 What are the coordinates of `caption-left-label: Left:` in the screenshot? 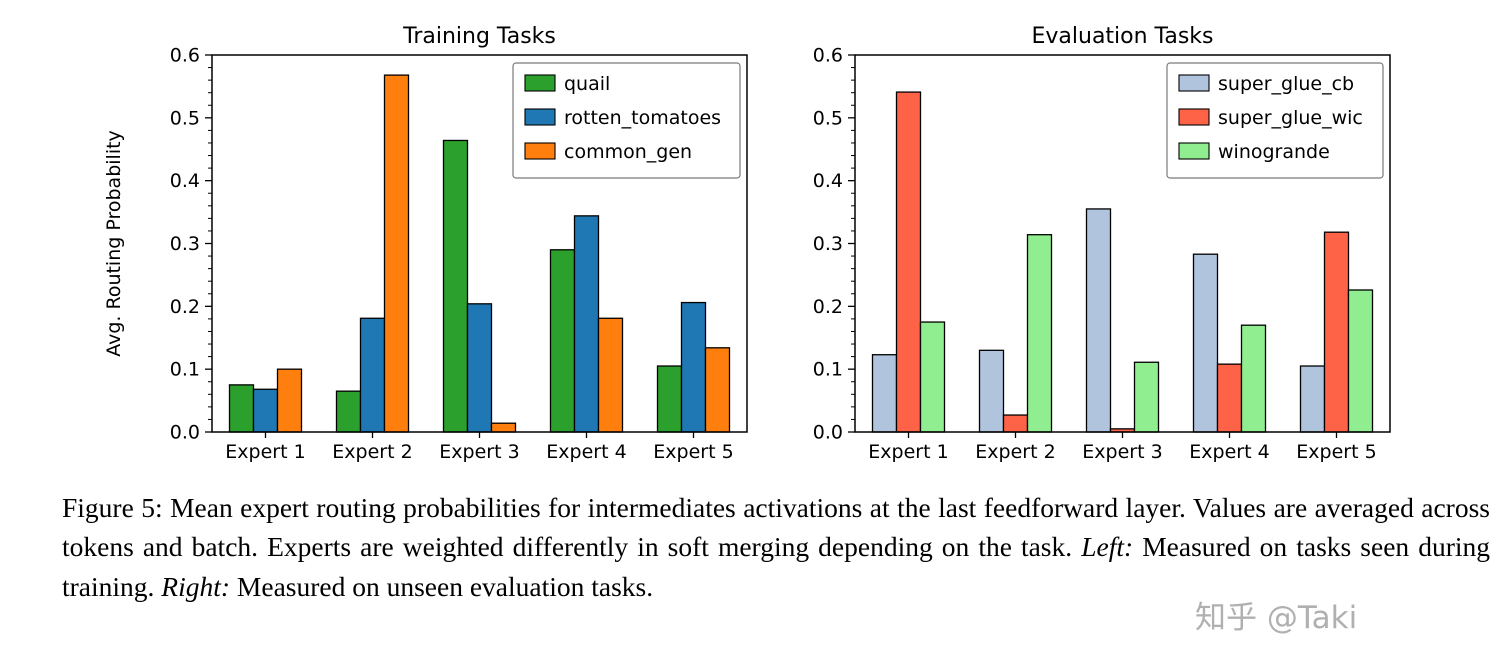 It's located at (1107, 547).